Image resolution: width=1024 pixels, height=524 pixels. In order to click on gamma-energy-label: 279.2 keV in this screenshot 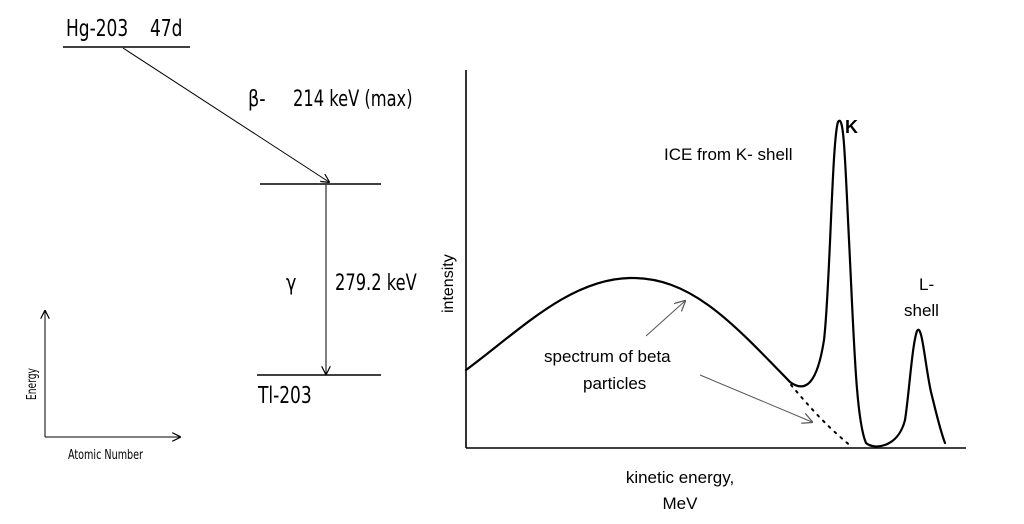, I will do `click(376, 283)`.